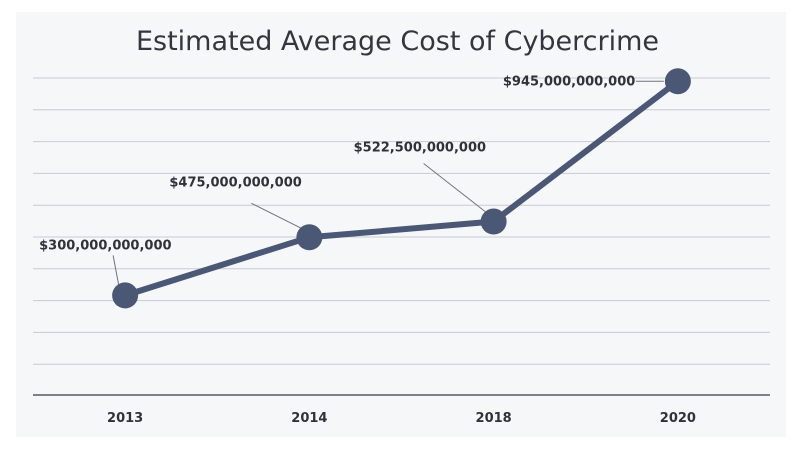  What do you see at coordinates (105, 245) in the screenshot?
I see `data-label: $300,000,000,000` at bounding box center [105, 245].